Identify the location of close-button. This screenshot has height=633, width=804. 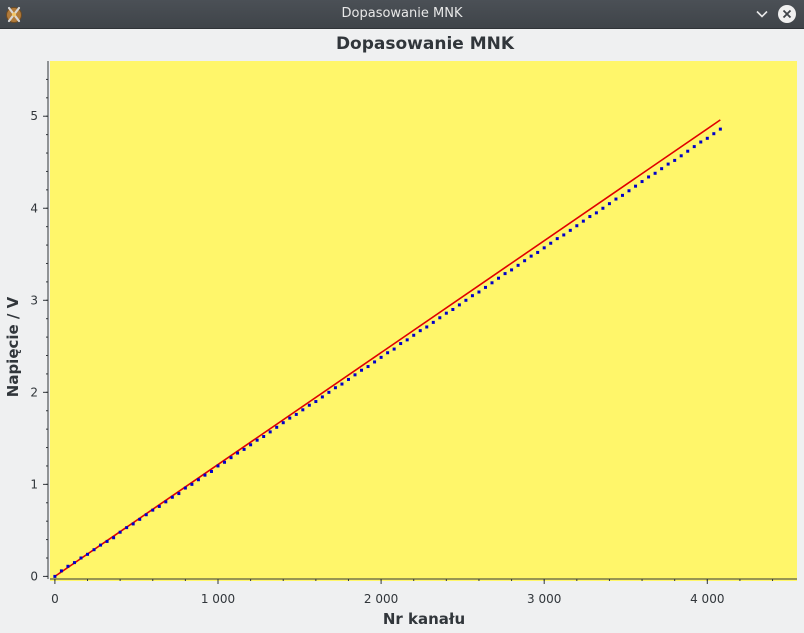
(787, 14).